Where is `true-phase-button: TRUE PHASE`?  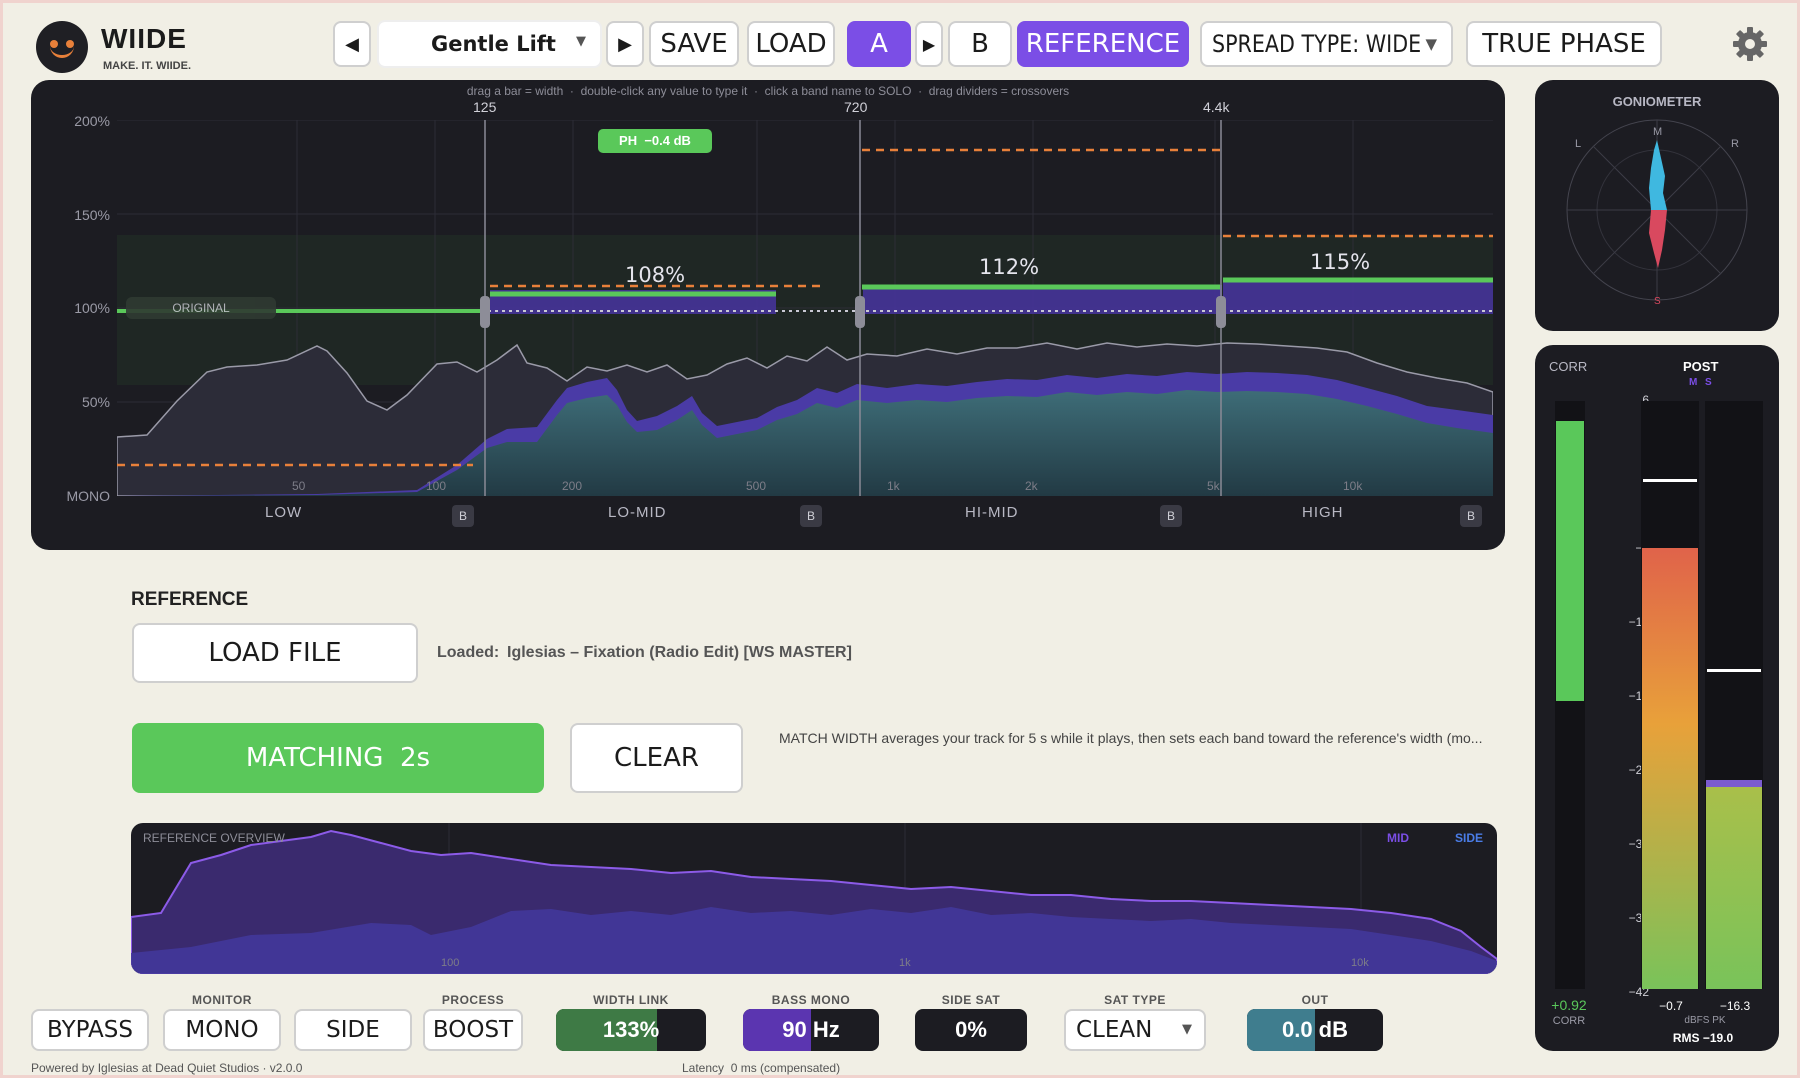
true-phase-button: TRUE PHASE is located at coordinates (1564, 44).